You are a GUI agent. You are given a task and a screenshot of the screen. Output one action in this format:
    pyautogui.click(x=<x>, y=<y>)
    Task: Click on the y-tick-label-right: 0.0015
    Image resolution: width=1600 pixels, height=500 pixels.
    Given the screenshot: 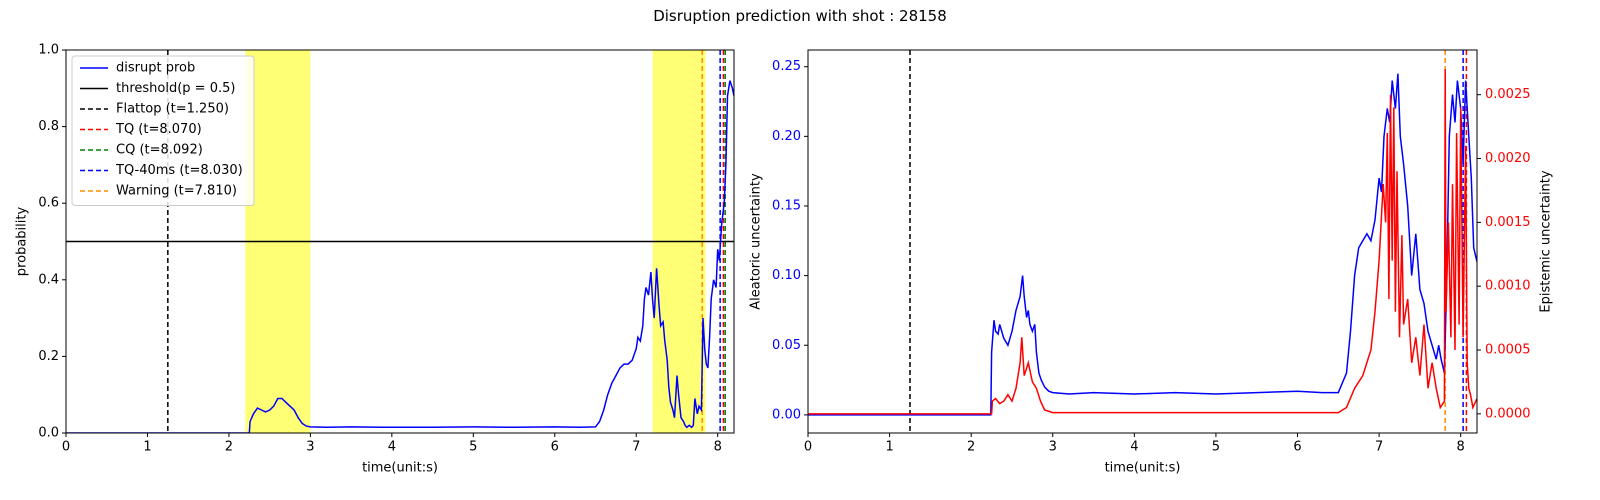 What is the action you would take?
    pyautogui.click(x=1508, y=222)
    